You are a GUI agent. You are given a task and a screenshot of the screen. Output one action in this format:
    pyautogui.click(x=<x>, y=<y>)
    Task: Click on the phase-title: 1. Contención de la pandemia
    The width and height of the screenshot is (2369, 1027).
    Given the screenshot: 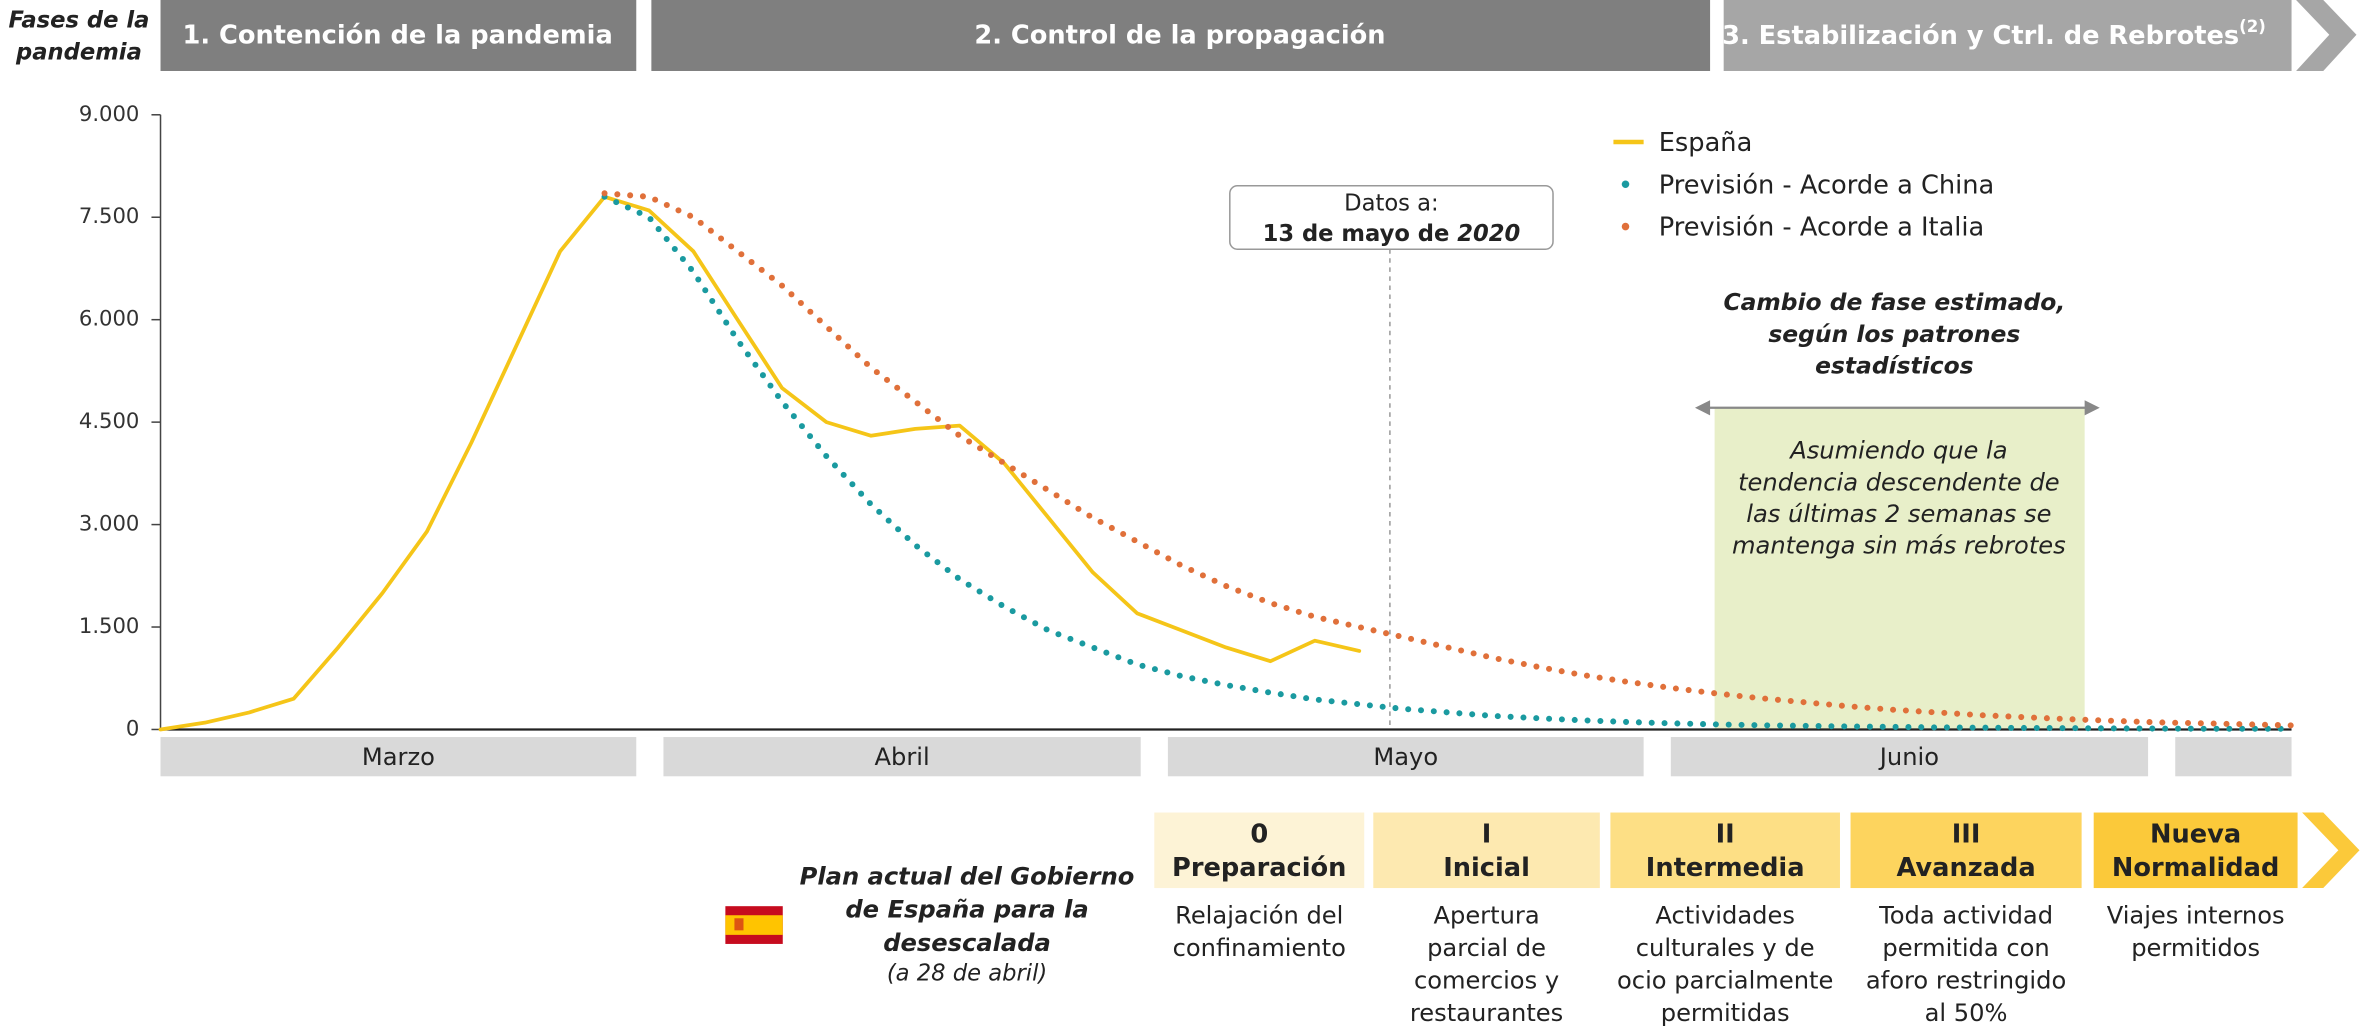 What is the action you would take?
    pyautogui.click(x=397, y=36)
    